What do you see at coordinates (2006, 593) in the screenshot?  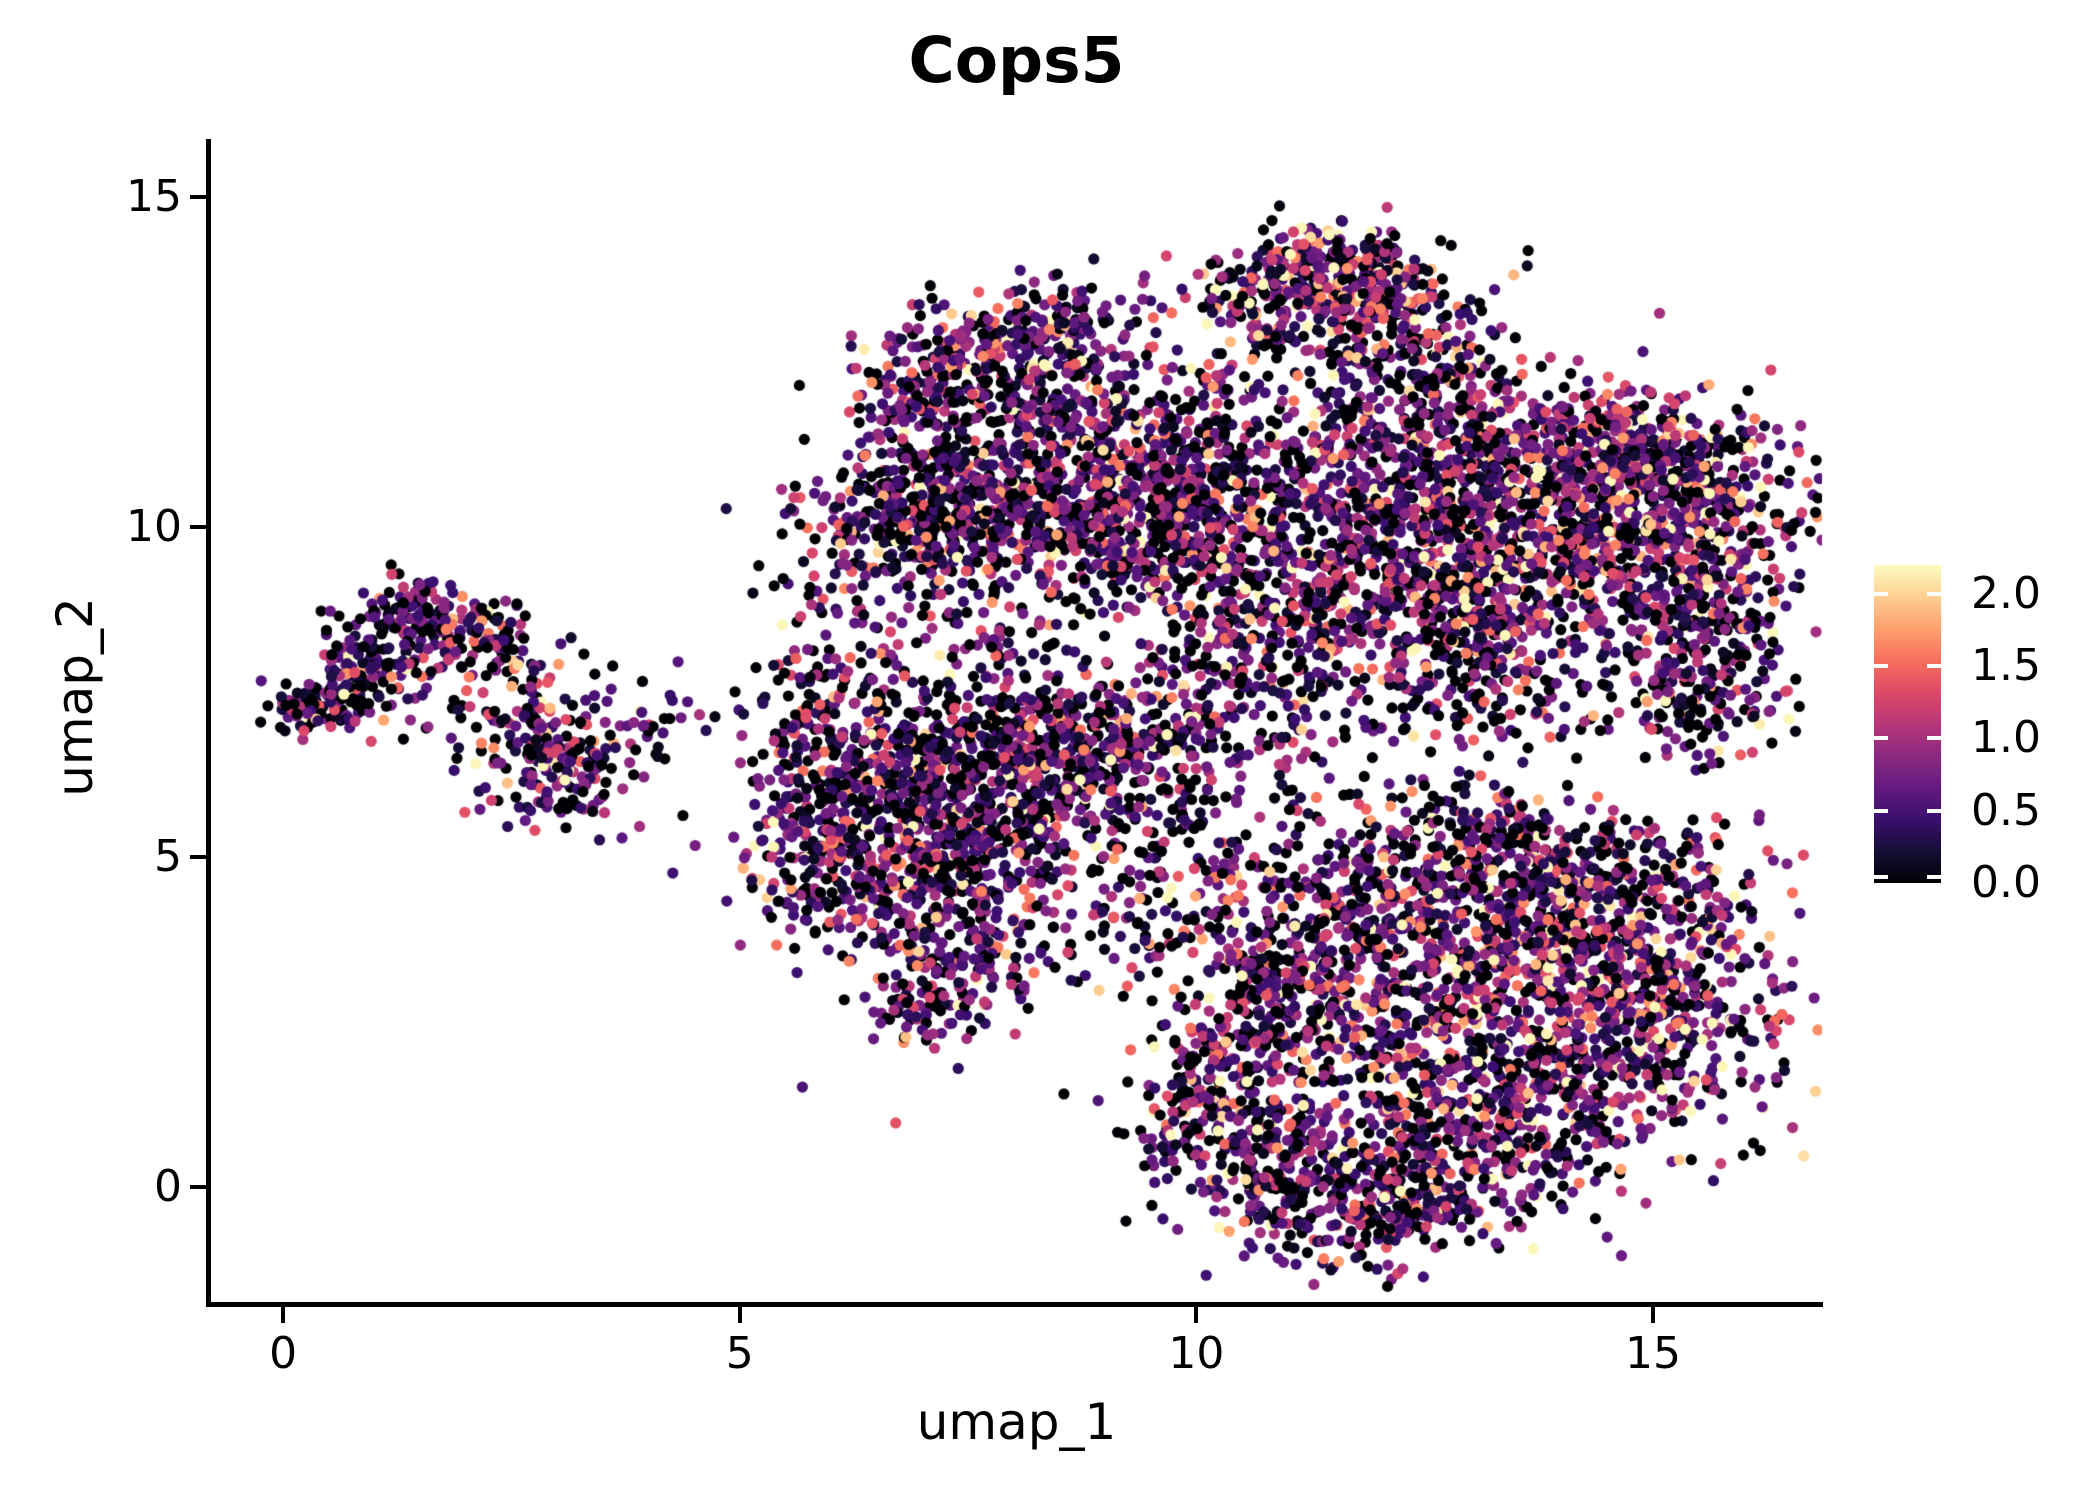 I see `colorbar-tick-label: 2.0` at bounding box center [2006, 593].